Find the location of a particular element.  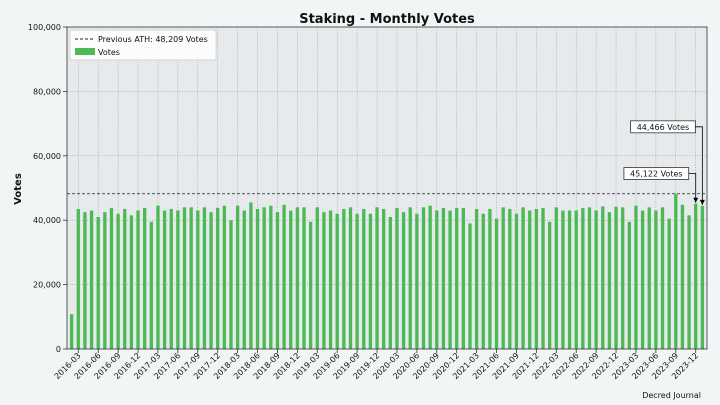

legend-box is located at coordinates (143, 45).